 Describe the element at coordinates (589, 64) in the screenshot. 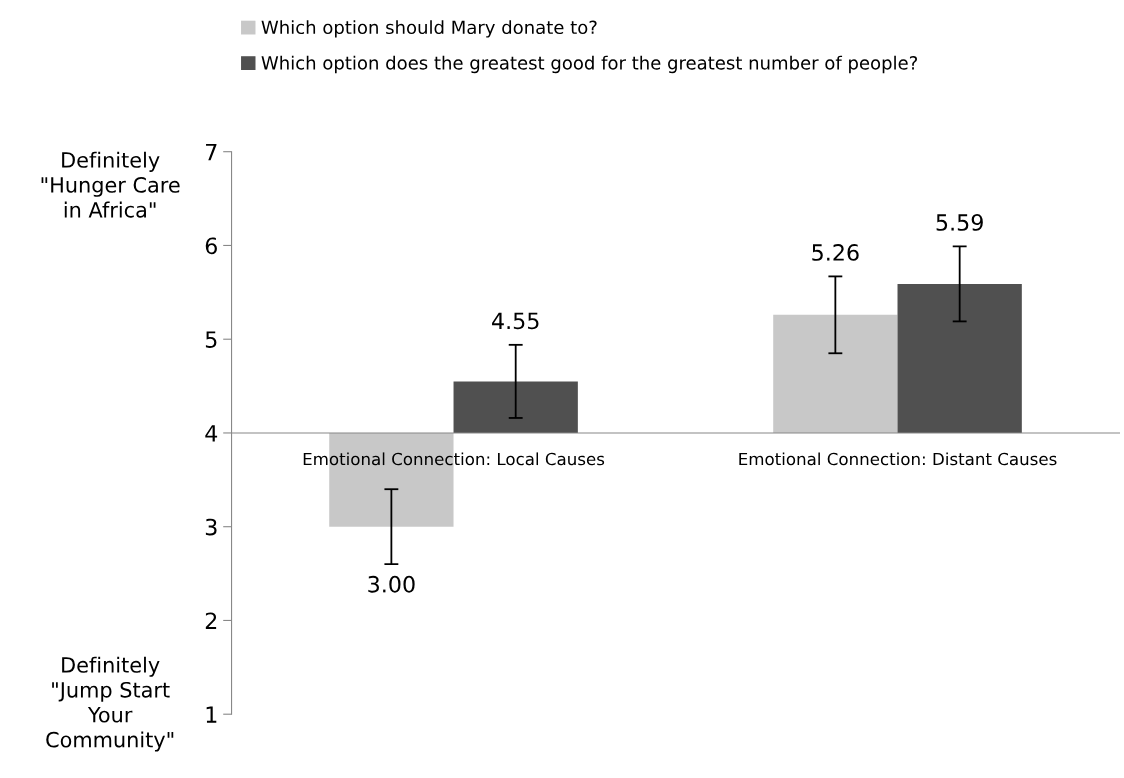

I see `legend-label: Which option does the greatest good for the greatest number of people?` at that location.